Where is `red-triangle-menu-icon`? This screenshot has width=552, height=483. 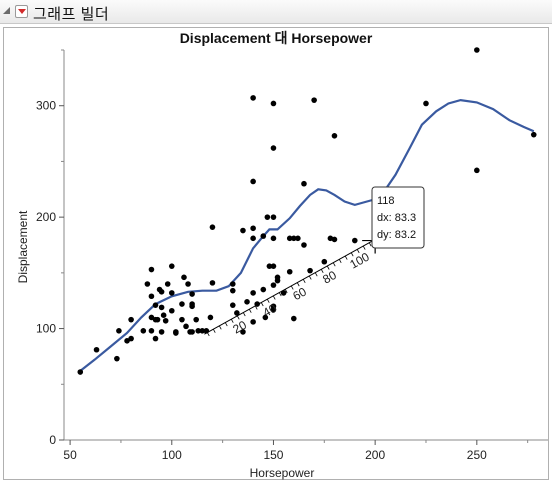
red-triangle-menu-icon is located at coordinates (21, 11).